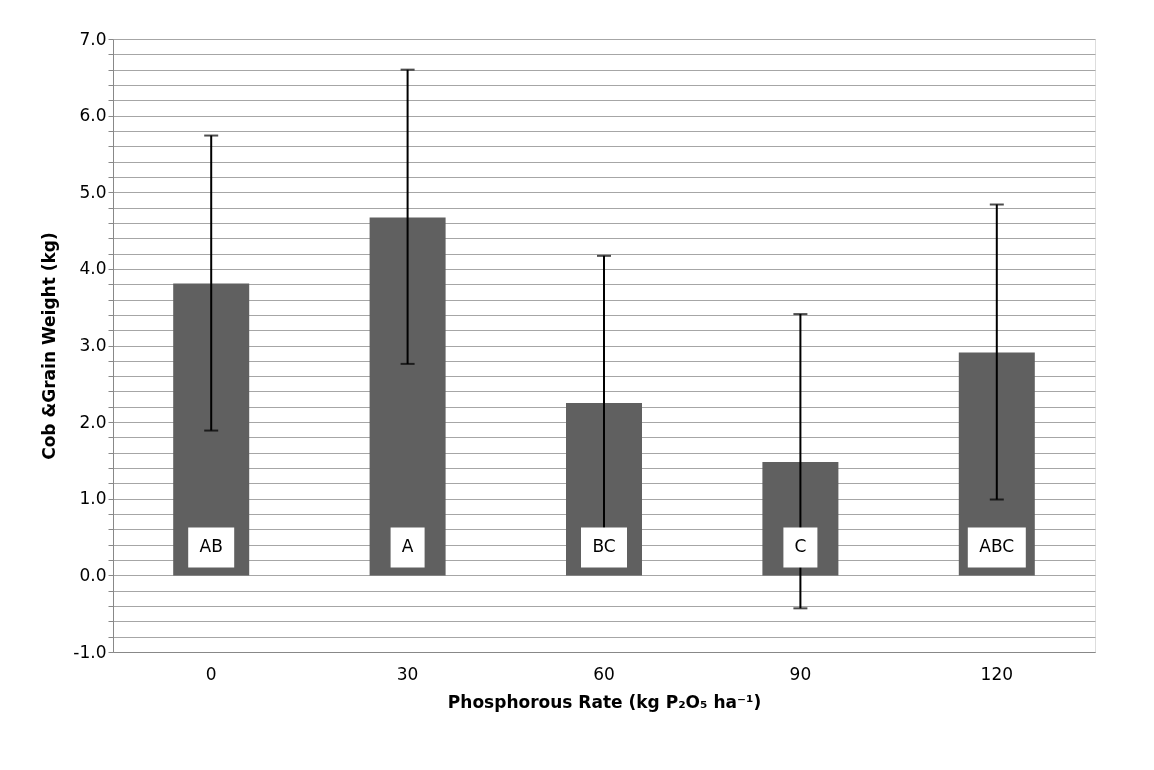 Image resolution: width=1154 pixels, height=770 pixels. I want to click on y-tick-label: 5.0, so click(93, 191).